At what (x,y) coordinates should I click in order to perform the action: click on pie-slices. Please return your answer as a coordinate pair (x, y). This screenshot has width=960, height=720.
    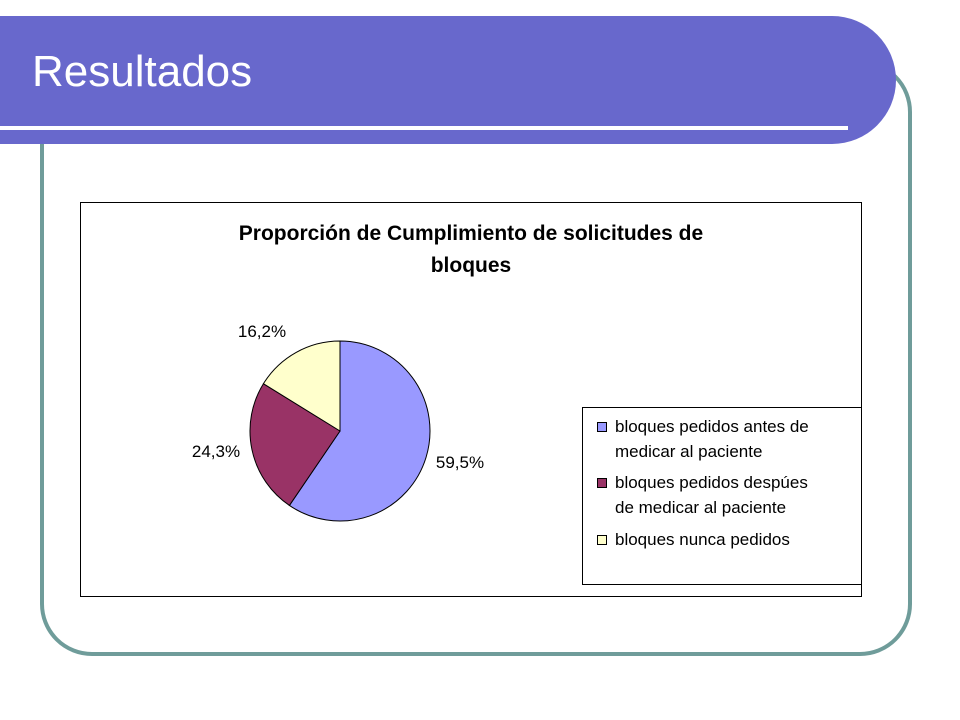
    Looking at the image, I should click on (340, 431).